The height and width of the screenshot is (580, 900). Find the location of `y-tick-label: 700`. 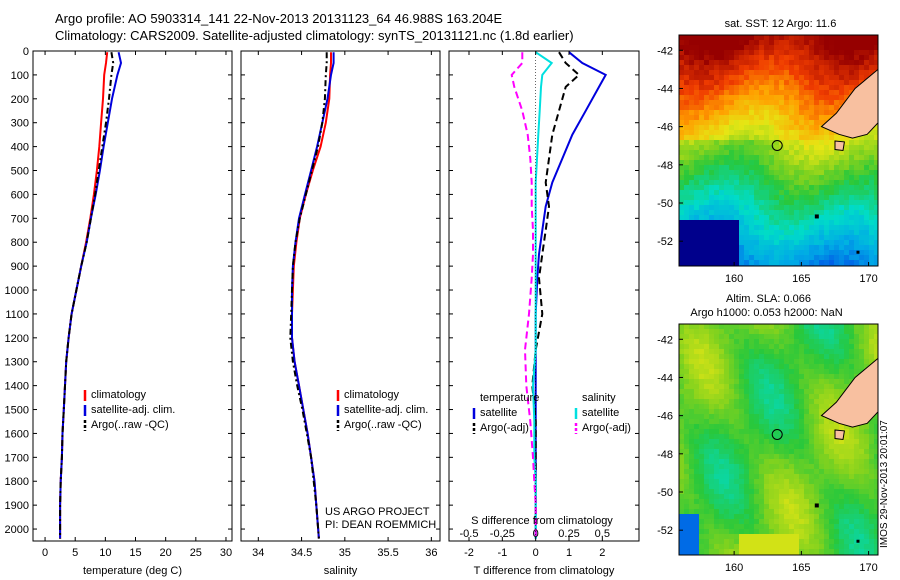

y-tick-label: 700 is located at coordinates (20, 219).